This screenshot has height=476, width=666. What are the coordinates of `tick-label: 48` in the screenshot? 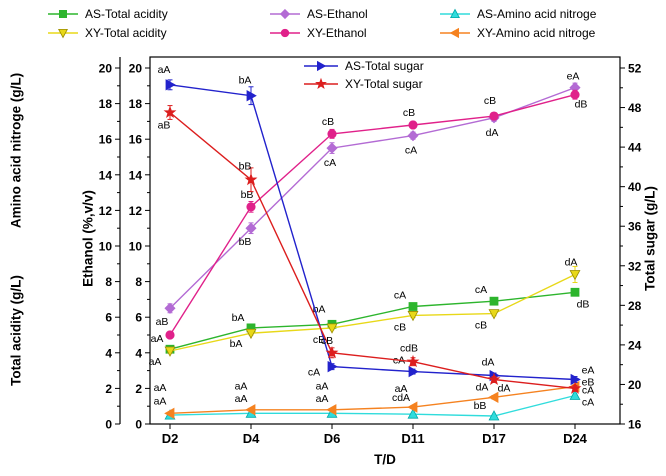 It's located at (635, 108).